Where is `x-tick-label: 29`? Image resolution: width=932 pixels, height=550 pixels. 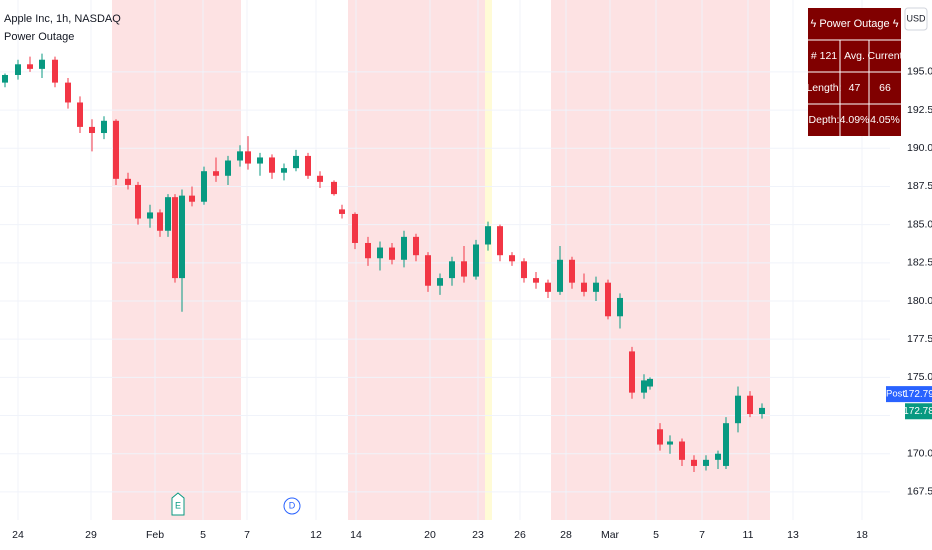
x-tick-label: 29 is located at coordinates (91, 535).